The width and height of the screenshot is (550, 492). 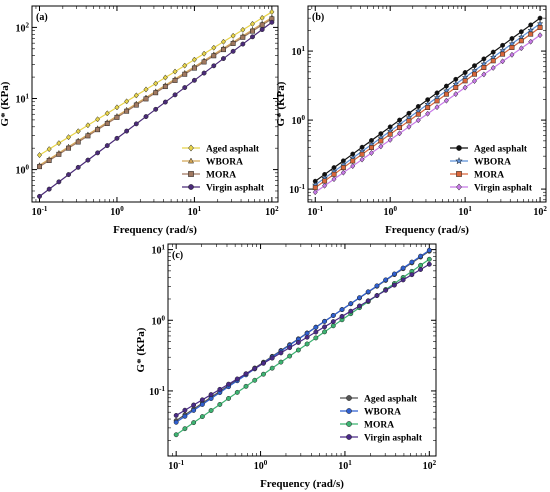 I want to click on x-tick-label: 10⁻¹, so click(x=40, y=211).